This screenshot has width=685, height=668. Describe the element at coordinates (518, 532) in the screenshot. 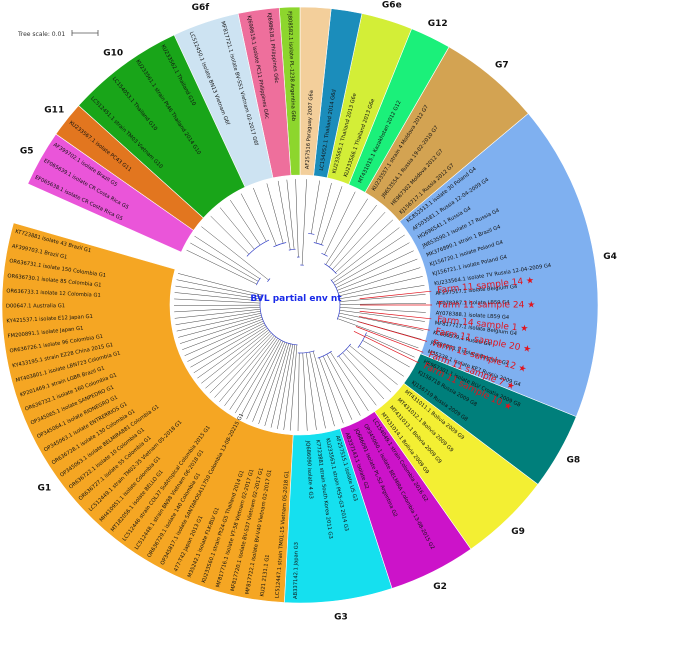

I see `group-label-g9: G9` at that location.